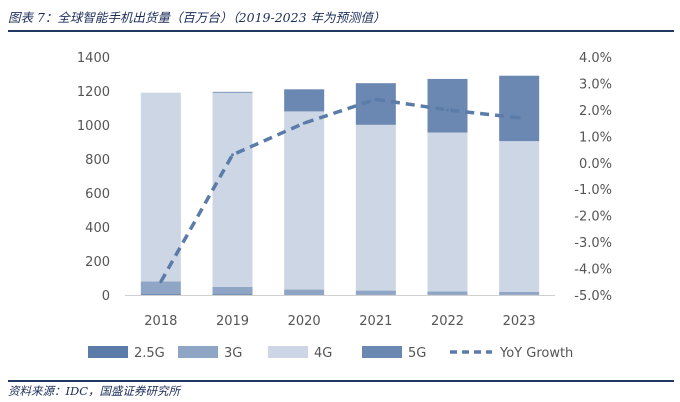 This screenshot has width=680, height=402. I want to click on bar-4g-2022, so click(447, 212).